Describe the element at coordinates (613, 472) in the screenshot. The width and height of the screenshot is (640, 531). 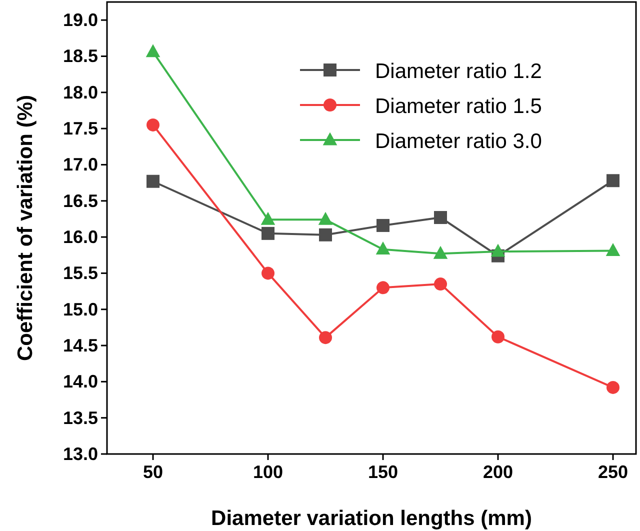
I see `x-tick-label: 250` at that location.